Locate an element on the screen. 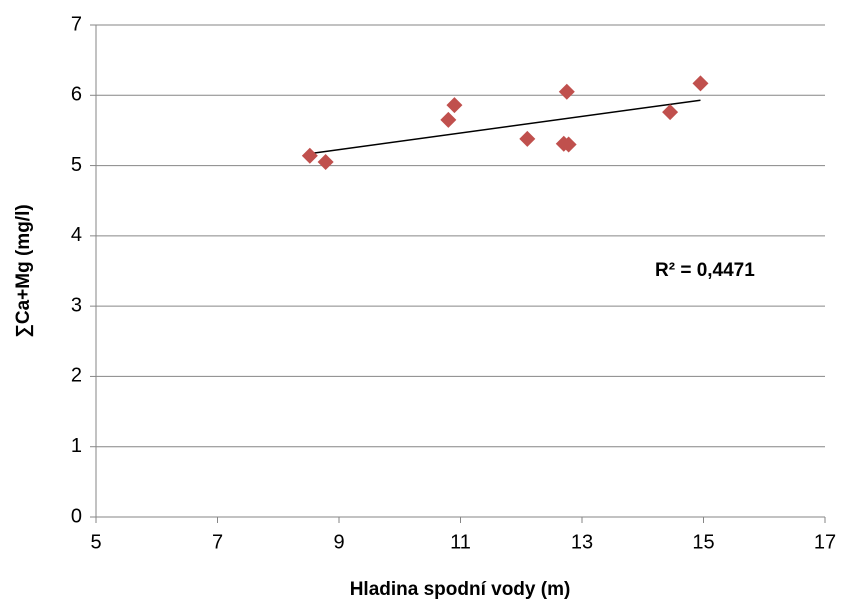 This screenshot has width=842, height=610. y-tick-label: 5 is located at coordinates (76, 165).